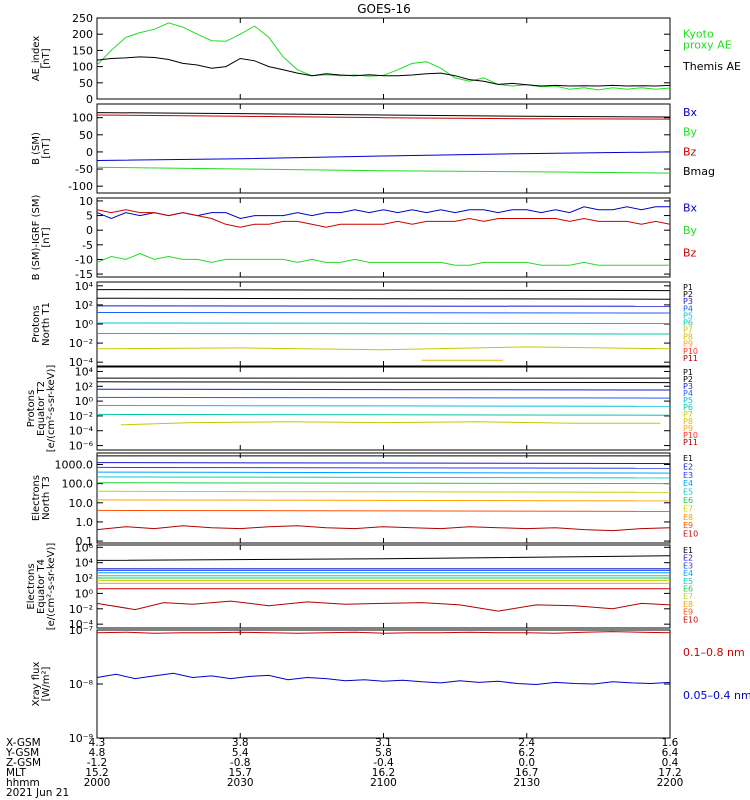 The height and width of the screenshot is (800, 750). I want to click on panel-5-legend-p4: P4, so click(688, 393).